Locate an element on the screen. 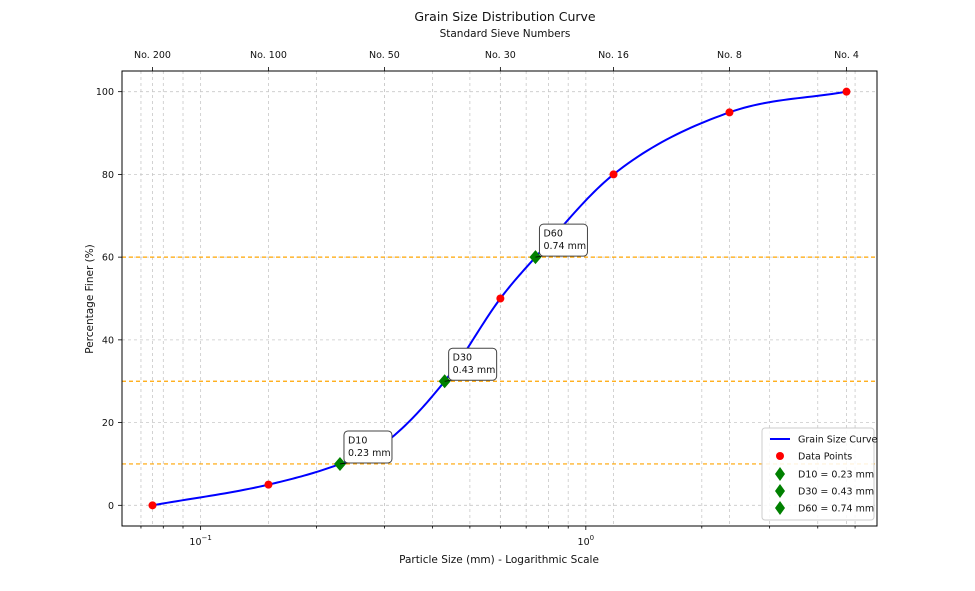 This screenshot has width=975, height=591. top-tick-label: No. 200 is located at coordinates (152, 55).